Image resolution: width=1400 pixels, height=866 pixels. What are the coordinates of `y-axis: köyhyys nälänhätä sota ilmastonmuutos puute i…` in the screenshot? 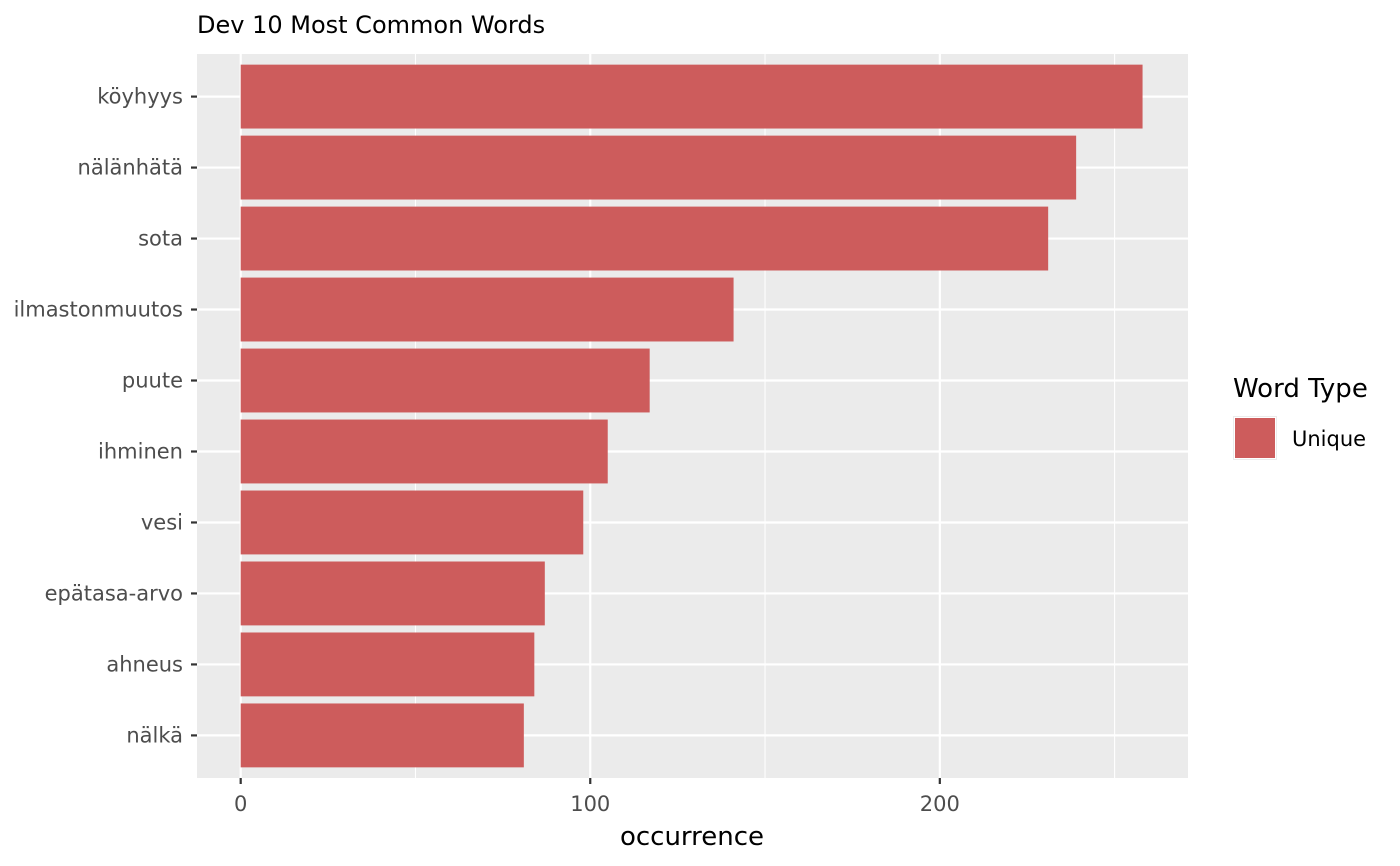 It's located at (105, 416).